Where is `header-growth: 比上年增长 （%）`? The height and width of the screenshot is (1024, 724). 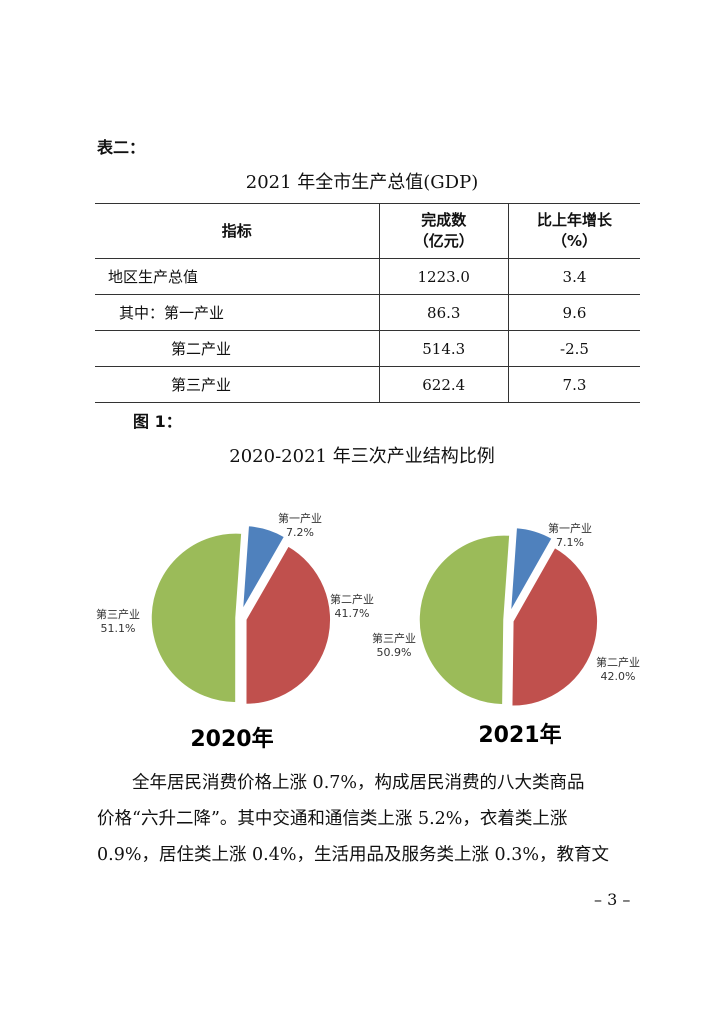 header-growth: 比上年增长 （%） is located at coordinates (573, 231).